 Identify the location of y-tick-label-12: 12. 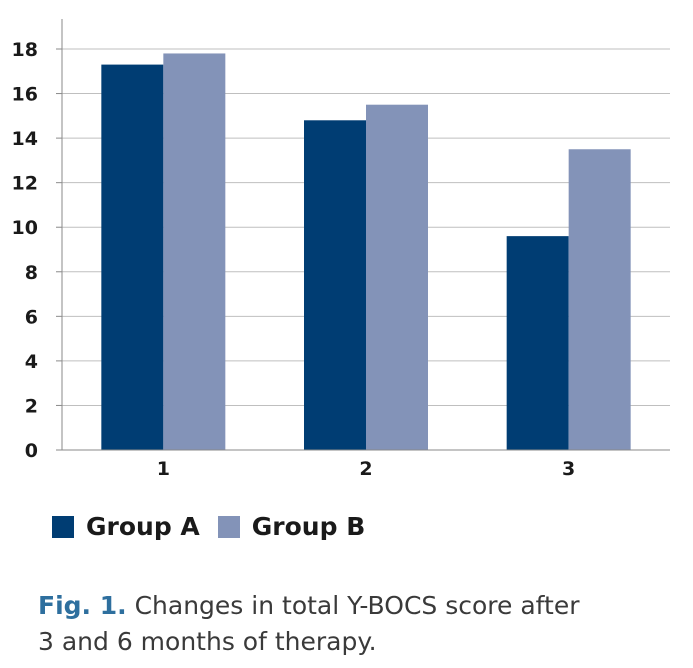
(25, 184).